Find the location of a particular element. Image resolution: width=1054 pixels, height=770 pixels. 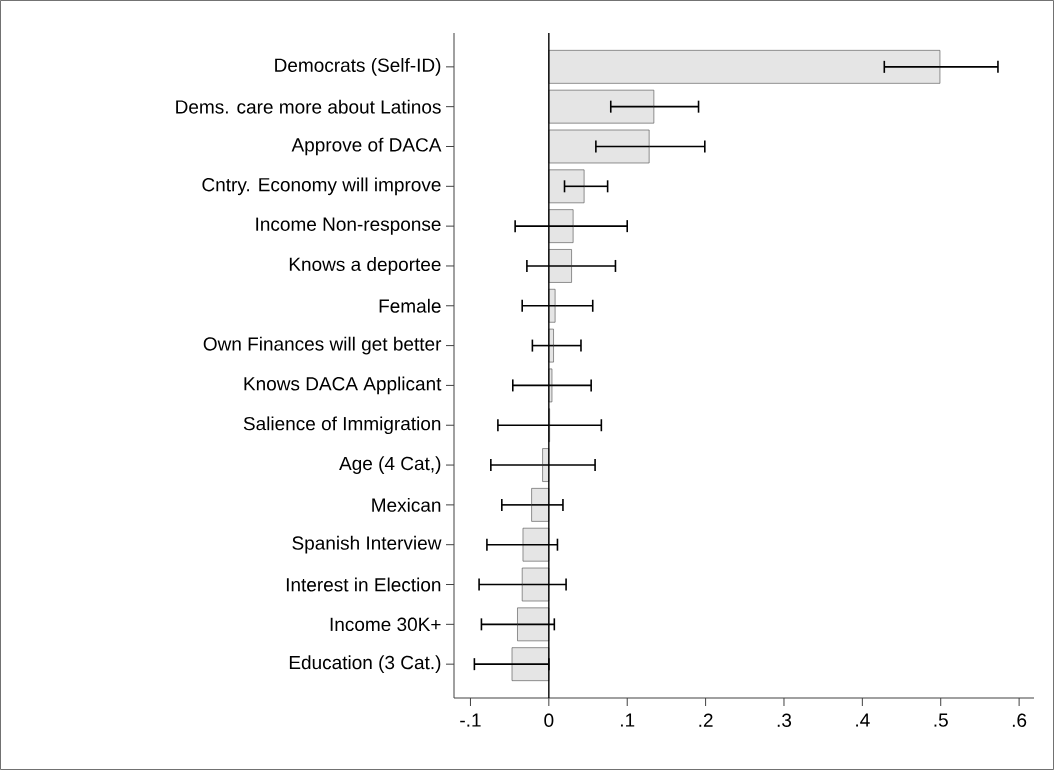

y-tick-label: Female is located at coordinates (410, 305).